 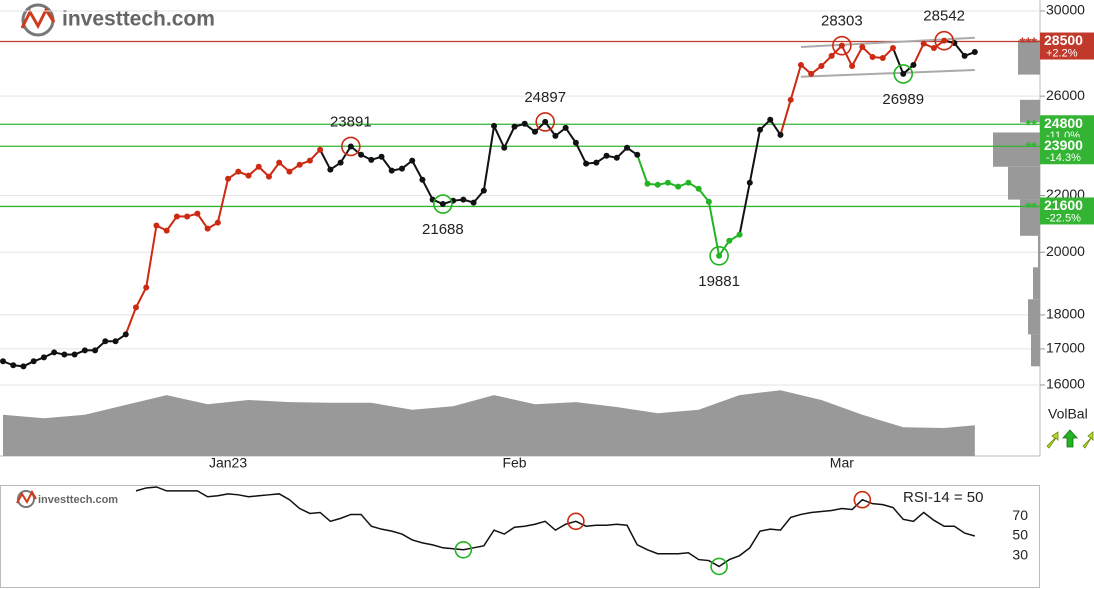 What do you see at coordinates (489, 423) in the screenshot?
I see `volume-balance-area` at bounding box center [489, 423].